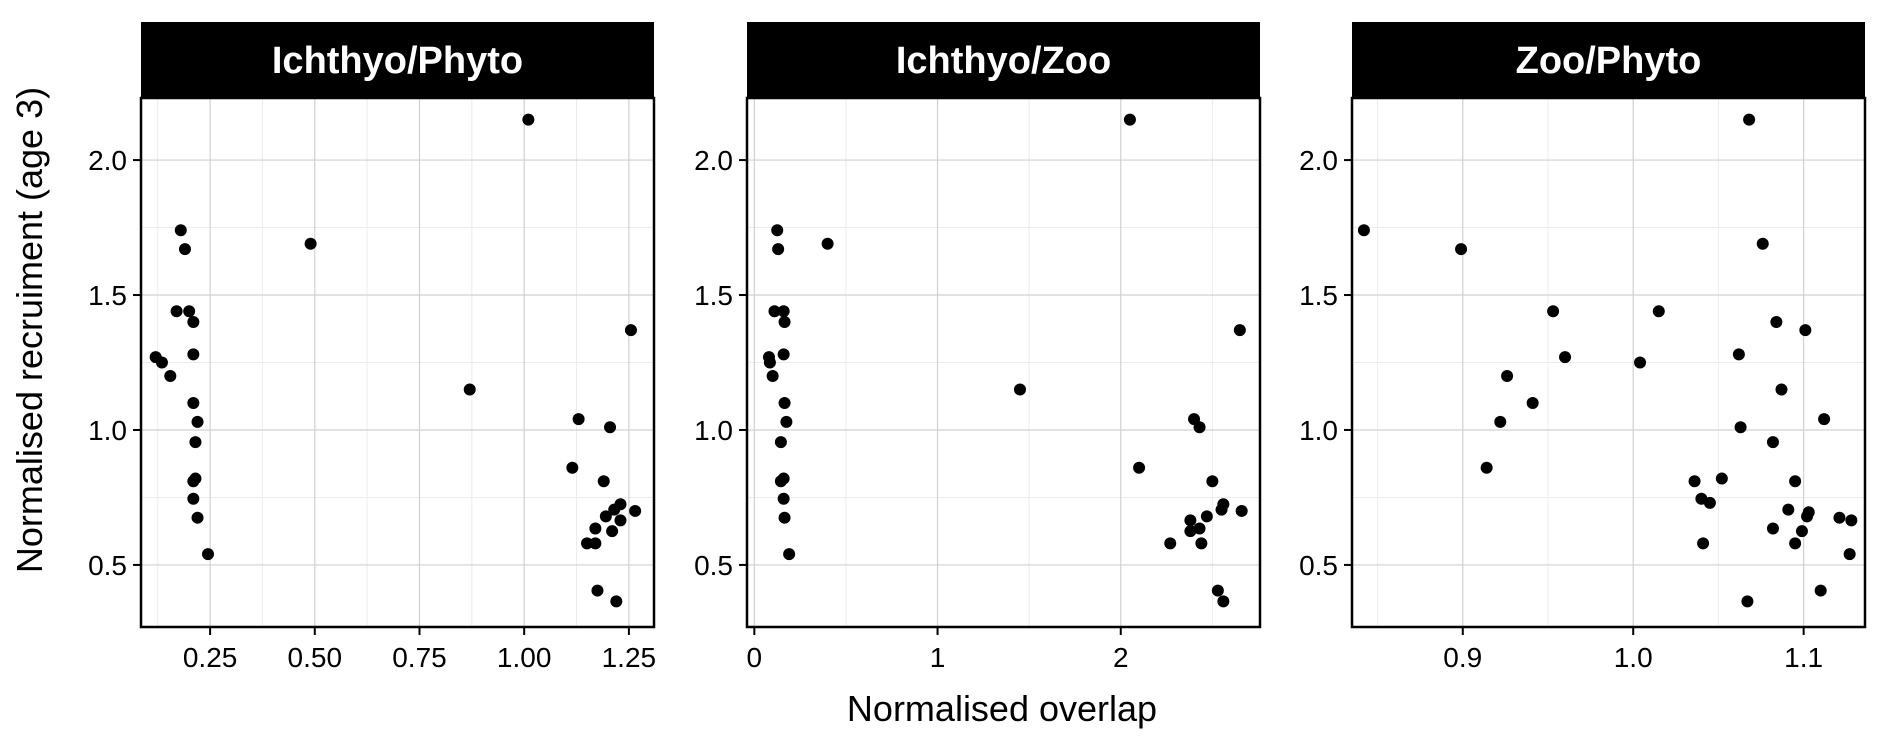  I want to click on facet-title-ichthyo-zoo: Ichthyo/Zoo, so click(1003, 61).